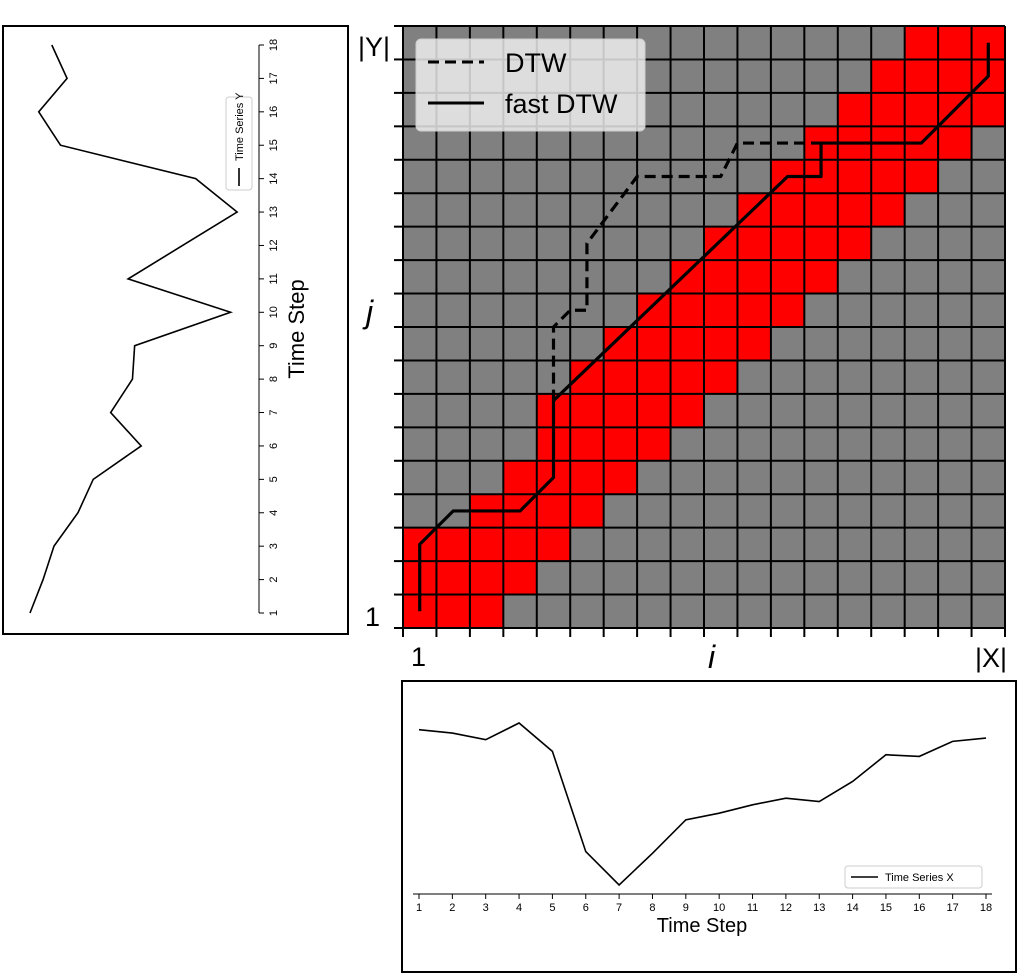 The width and height of the screenshot is (1033, 974). What do you see at coordinates (274, 78) in the screenshot?
I see `panel-y-tick-label: 17` at bounding box center [274, 78].